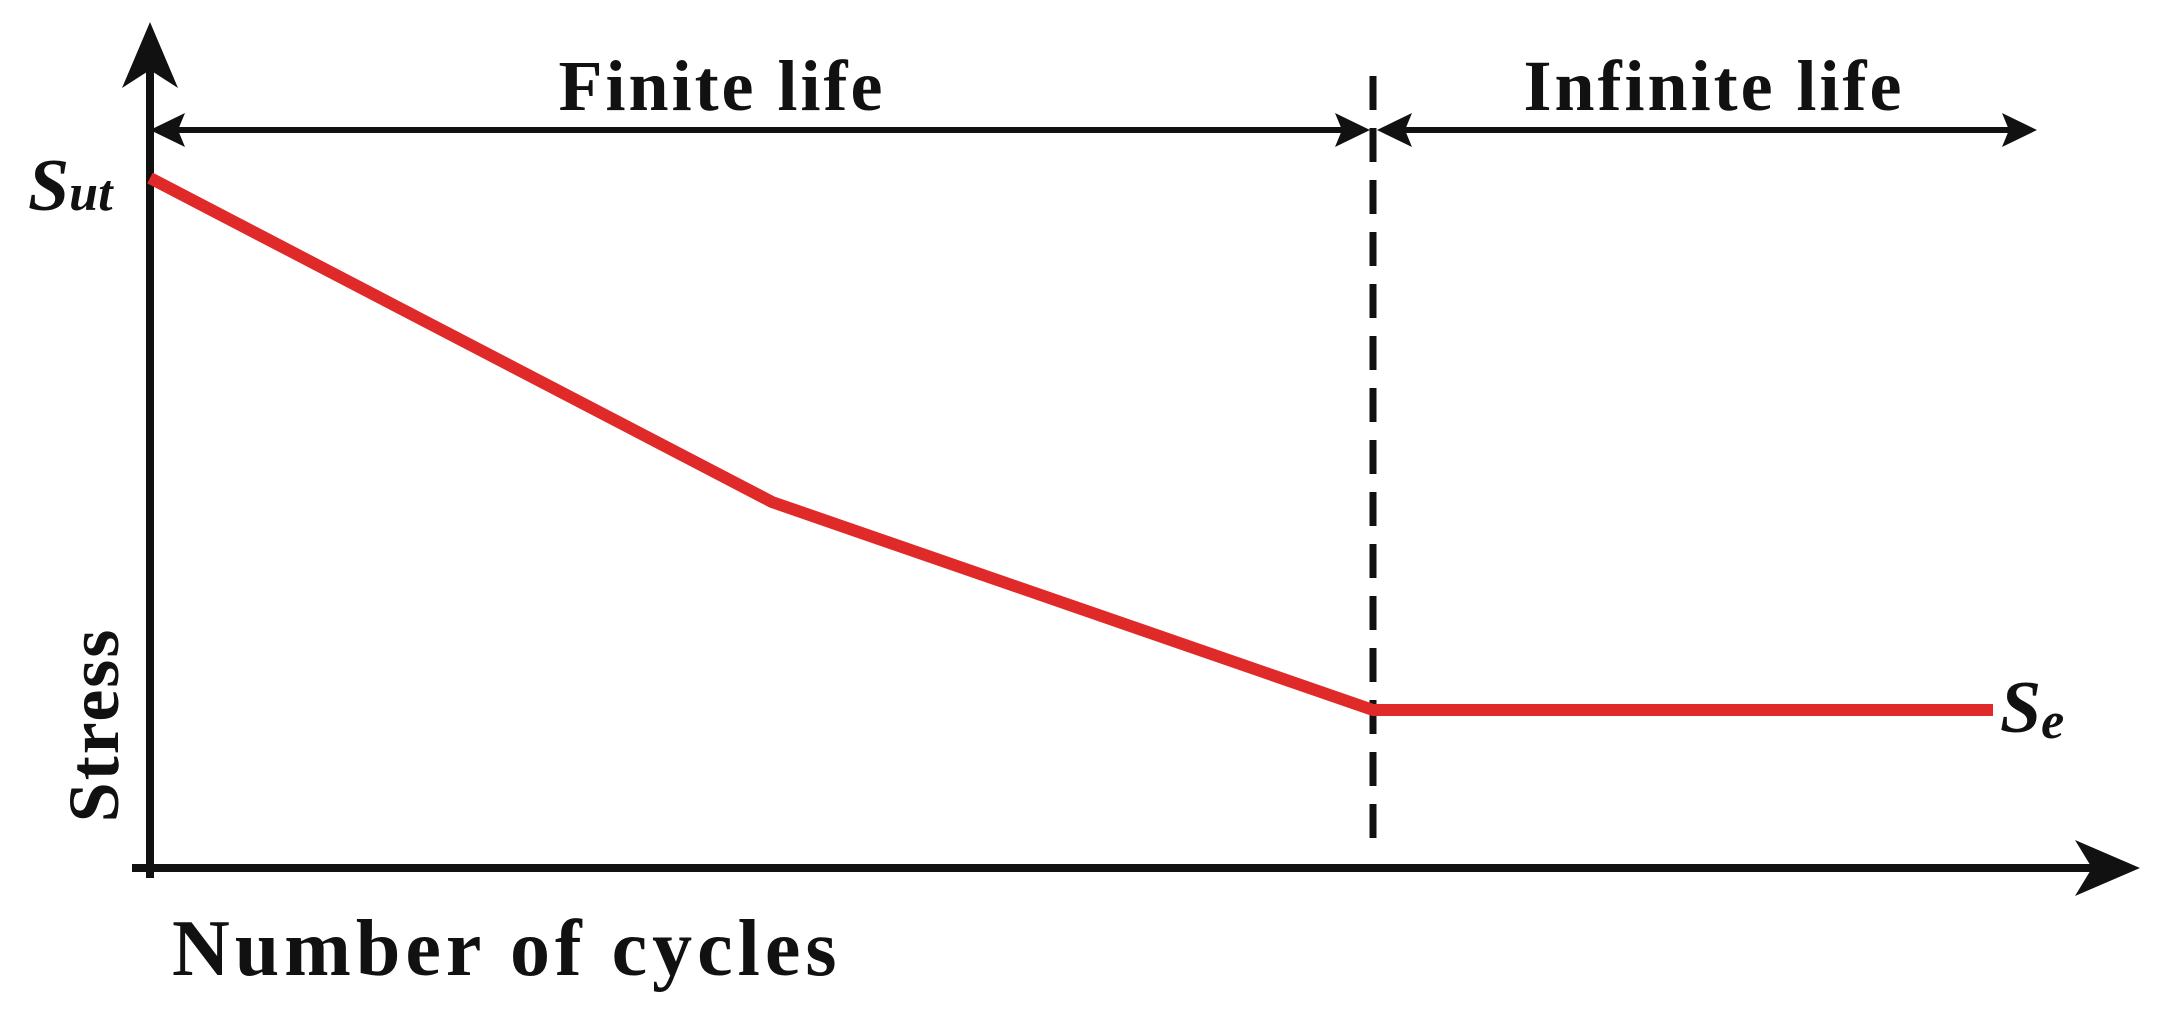 The width and height of the screenshot is (2160, 1022). I want to click on se-symbol: Se, so click(2032, 708).